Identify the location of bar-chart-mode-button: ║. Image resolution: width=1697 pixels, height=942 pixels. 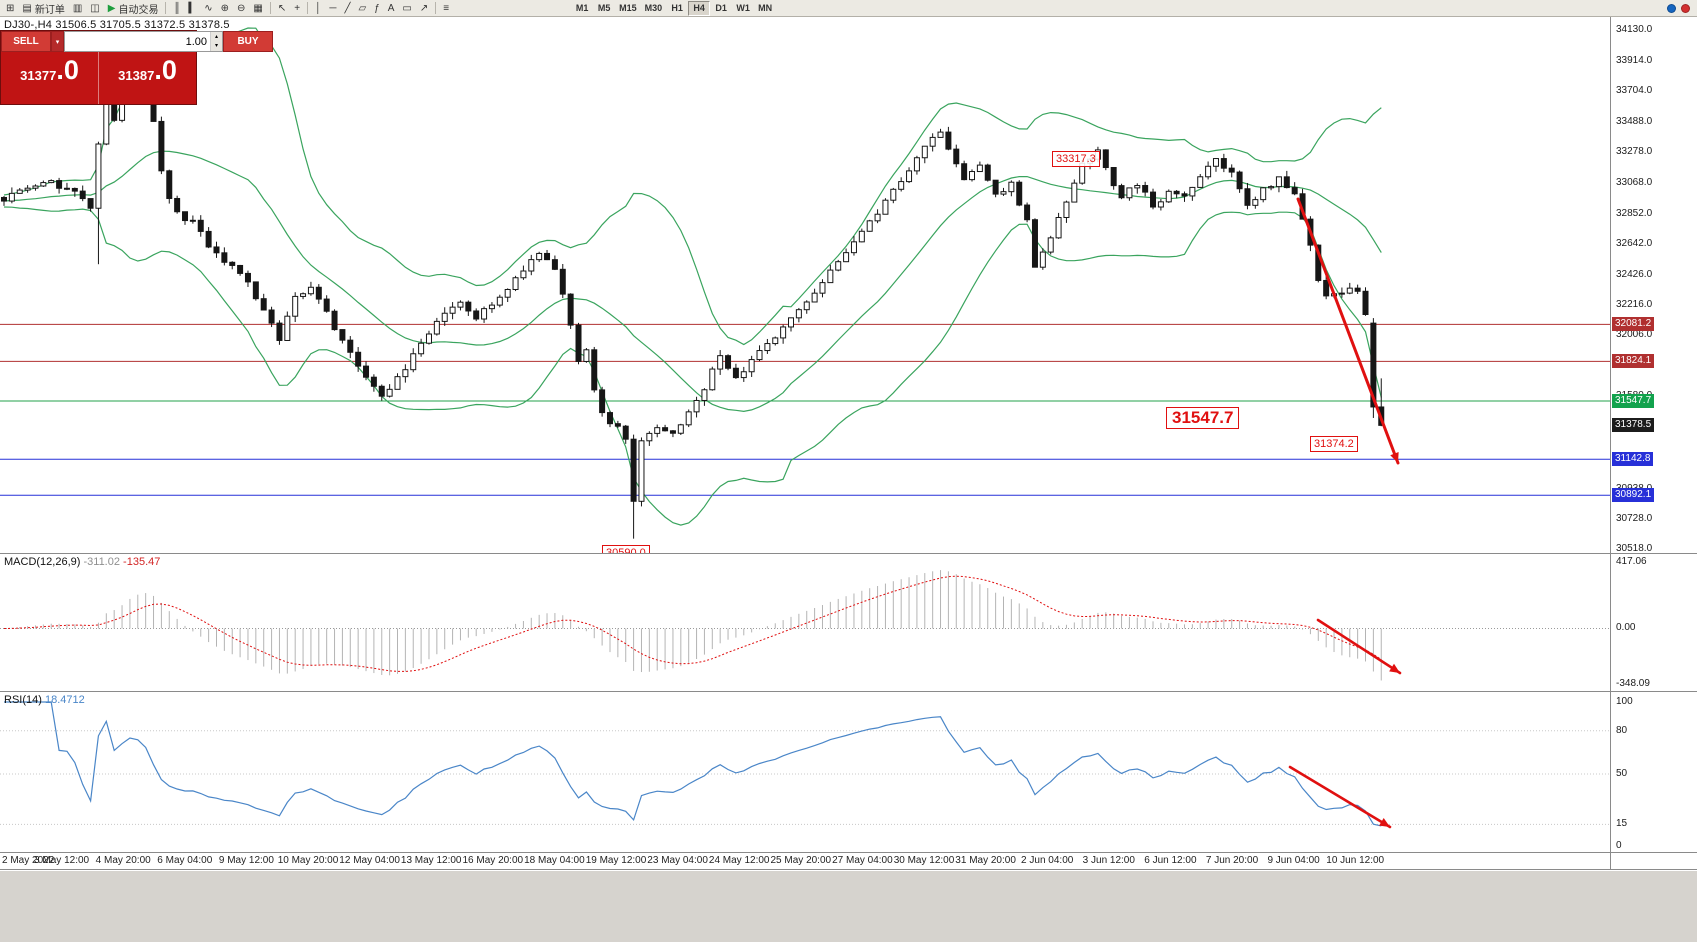
(176, 8).